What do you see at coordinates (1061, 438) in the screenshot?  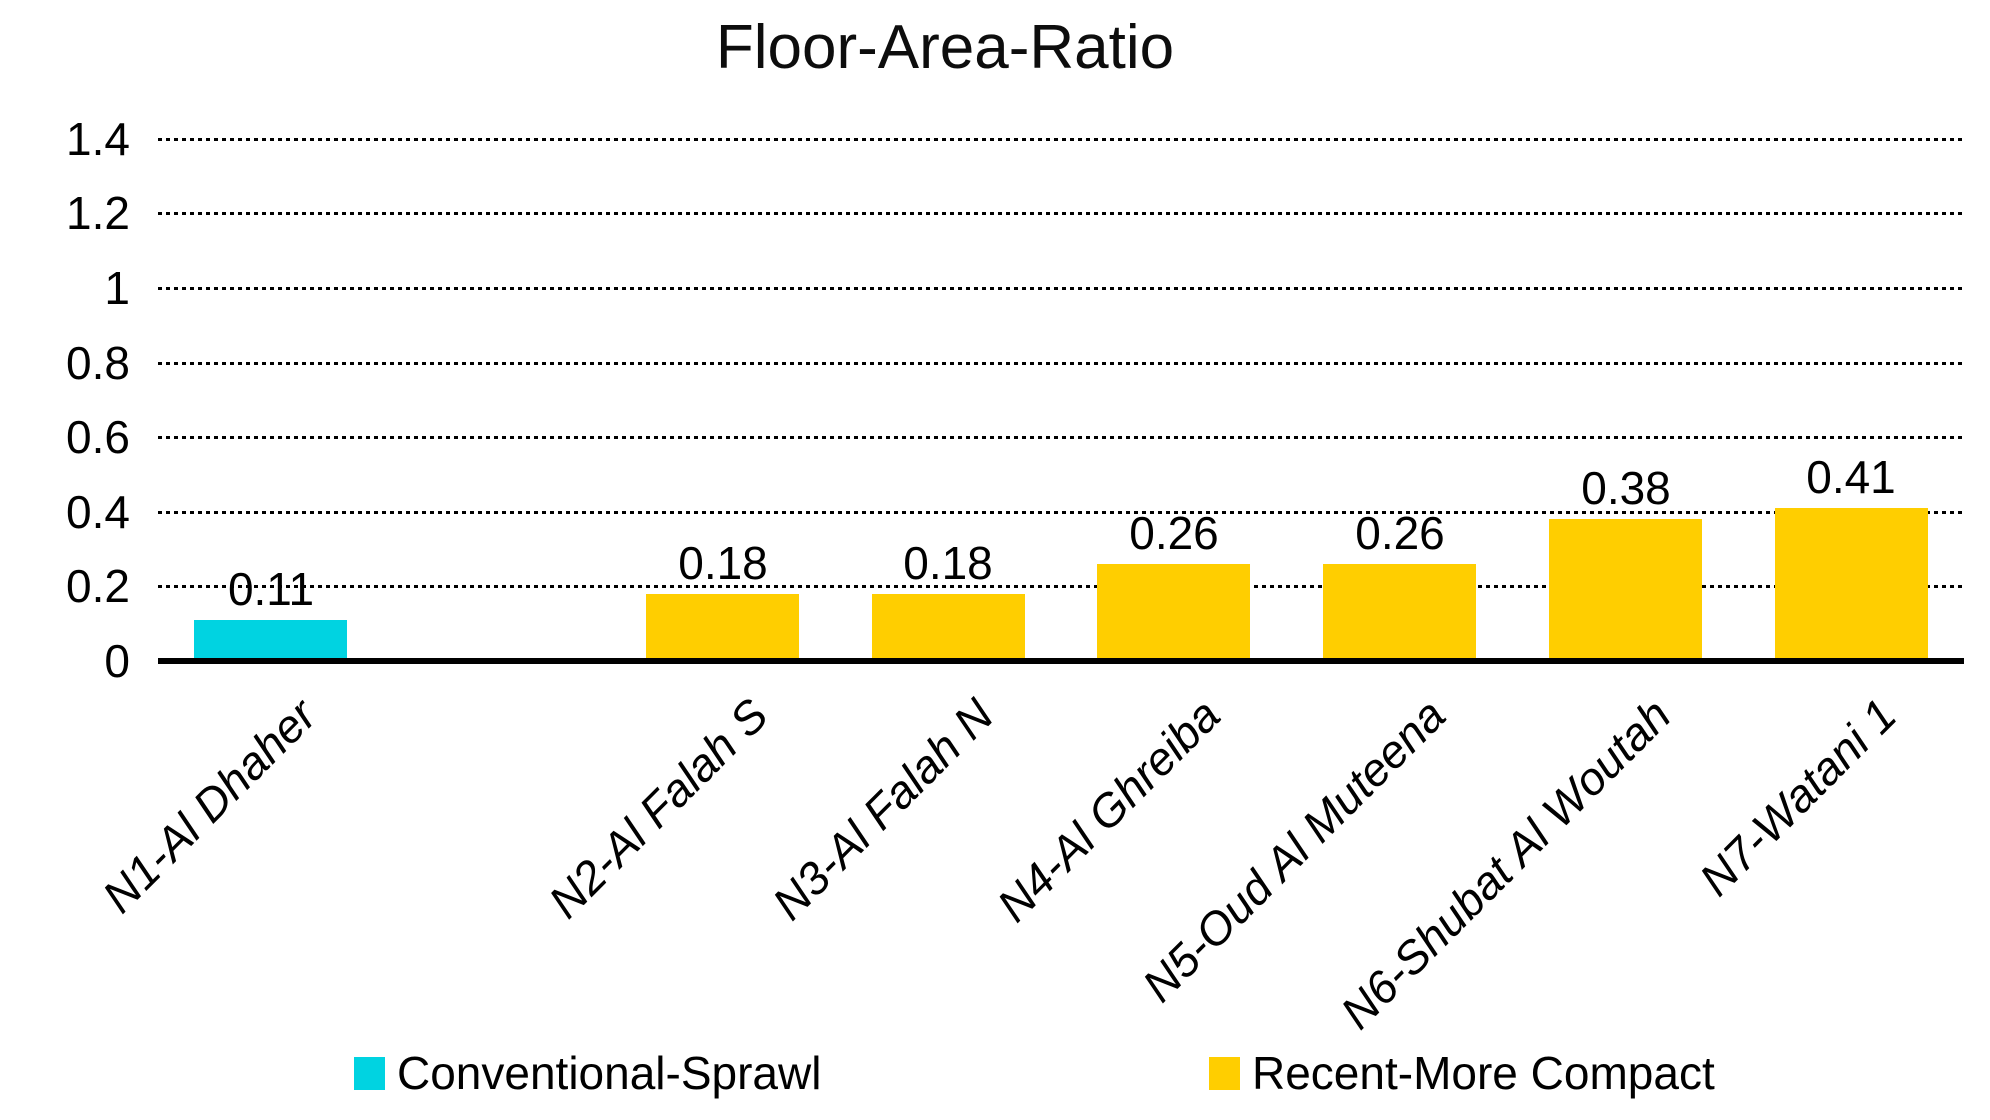 I see `gridline-0.6` at bounding box center [1061, 438].